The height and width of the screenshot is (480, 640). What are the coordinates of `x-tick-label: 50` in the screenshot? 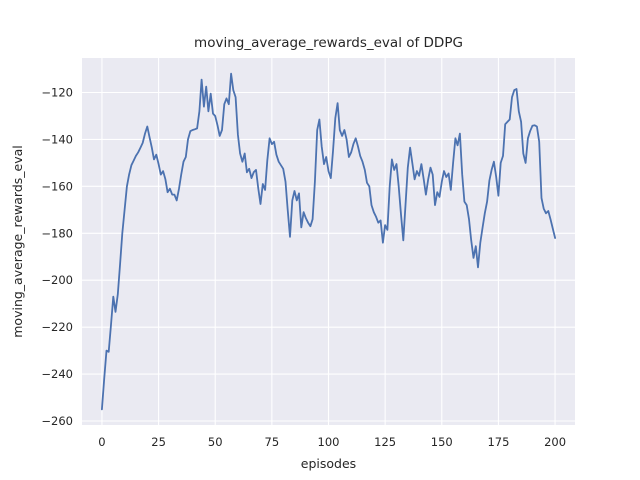 It's located at (215, 442).